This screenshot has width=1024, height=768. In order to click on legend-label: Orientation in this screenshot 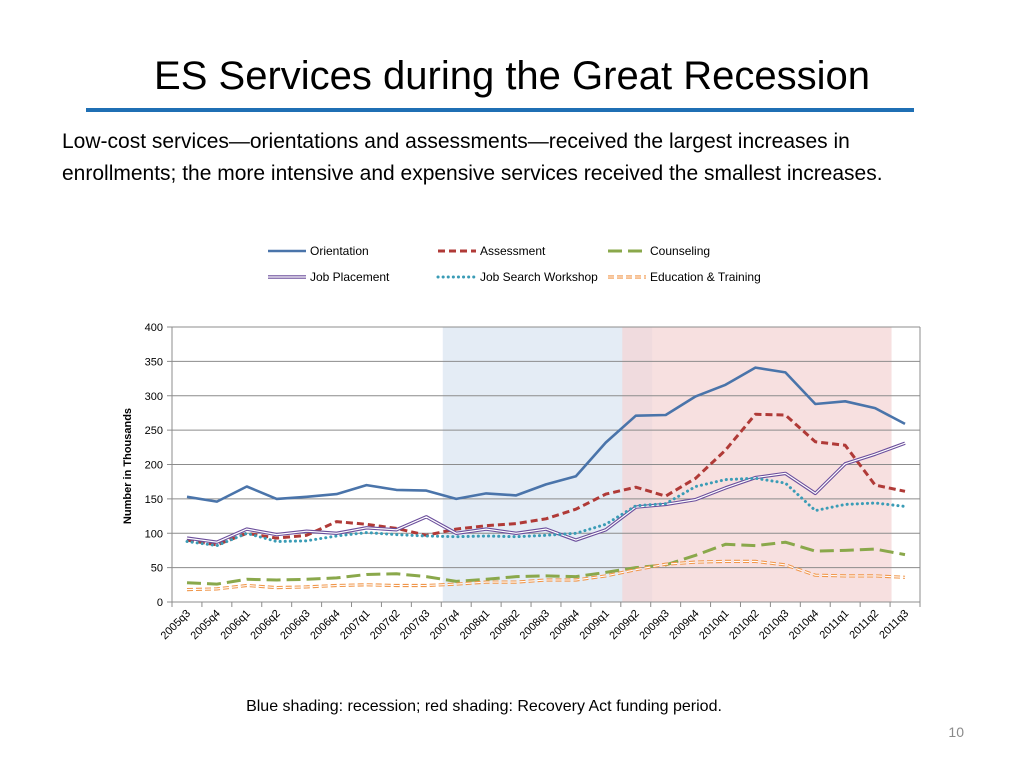, I will do `click(339, 251)`.